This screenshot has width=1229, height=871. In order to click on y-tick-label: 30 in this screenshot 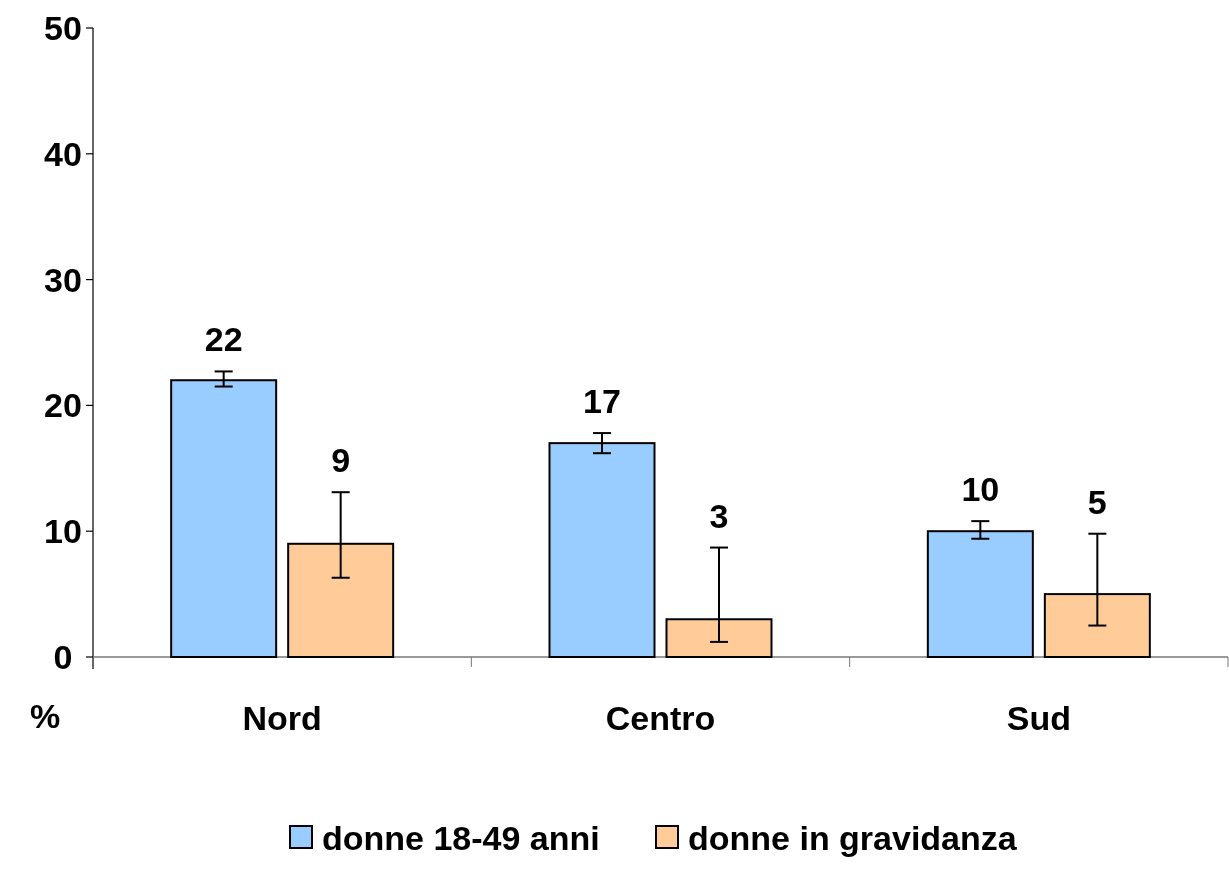, I will do `click(63, 279)`.